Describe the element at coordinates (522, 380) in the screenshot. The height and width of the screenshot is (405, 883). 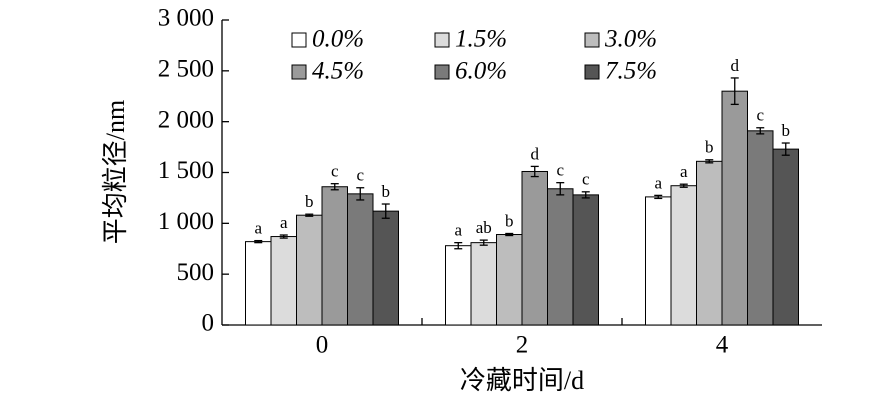
I see `x-axis-label: 冷藏时间/d` at that location.